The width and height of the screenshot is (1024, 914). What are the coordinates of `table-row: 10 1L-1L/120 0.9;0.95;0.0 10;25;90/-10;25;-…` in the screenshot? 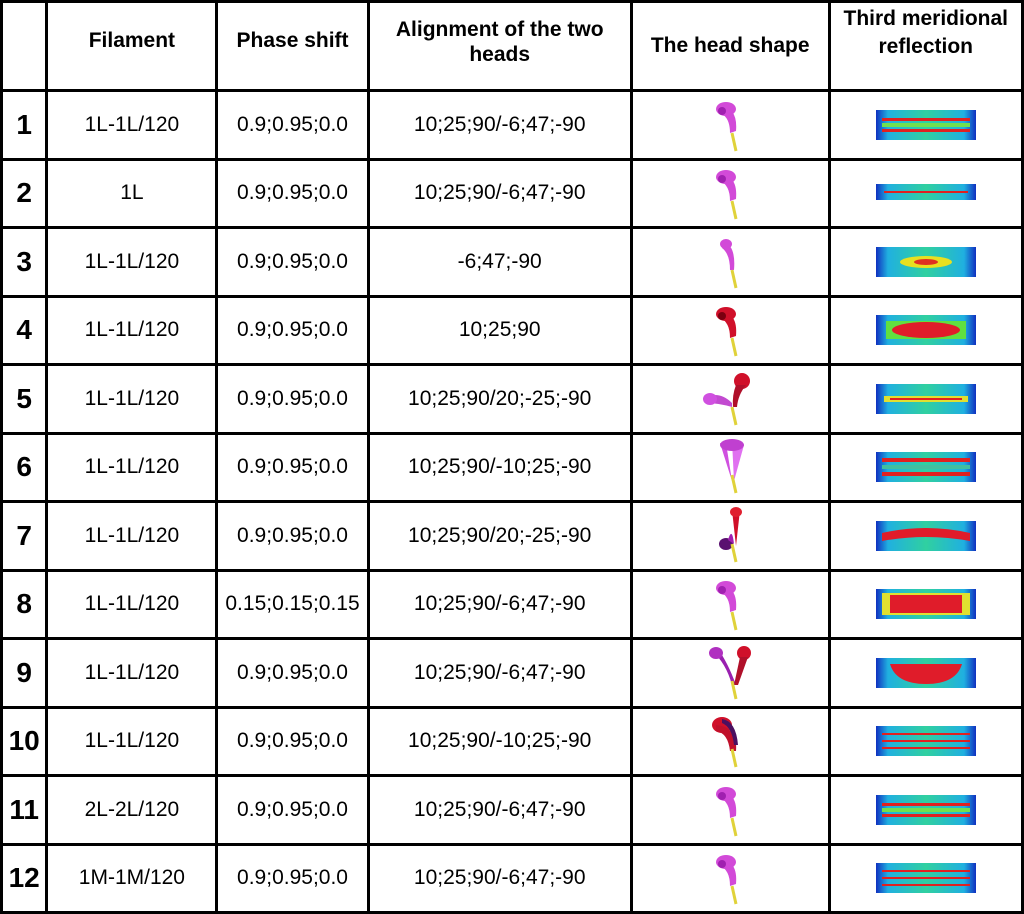 It's located at (512, 741).